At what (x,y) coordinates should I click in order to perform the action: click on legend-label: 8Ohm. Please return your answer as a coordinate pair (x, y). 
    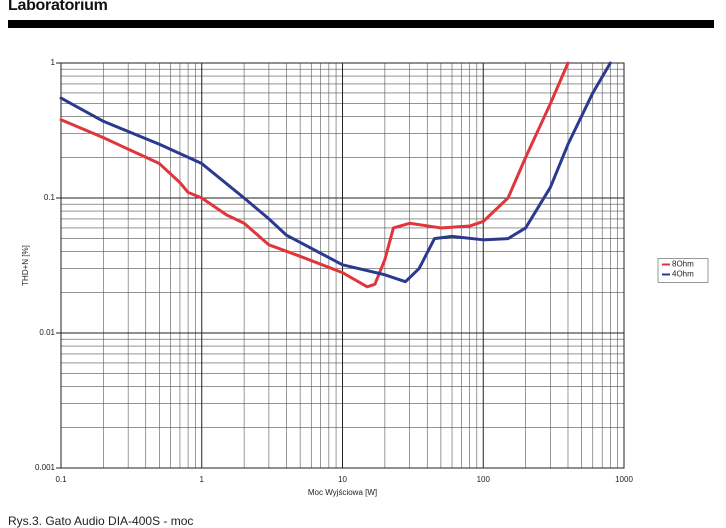
    Looking at the image, I should click on (683, 264).